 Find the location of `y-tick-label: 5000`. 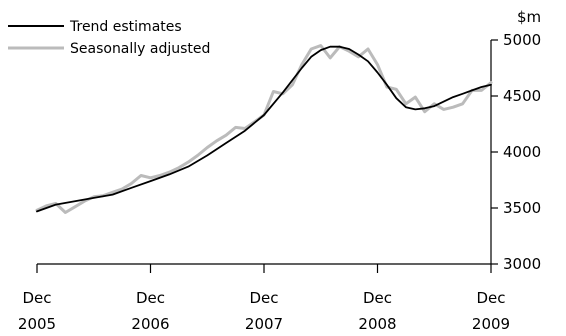

y-tick-label: 5000 is located at coordinates (522, 40).